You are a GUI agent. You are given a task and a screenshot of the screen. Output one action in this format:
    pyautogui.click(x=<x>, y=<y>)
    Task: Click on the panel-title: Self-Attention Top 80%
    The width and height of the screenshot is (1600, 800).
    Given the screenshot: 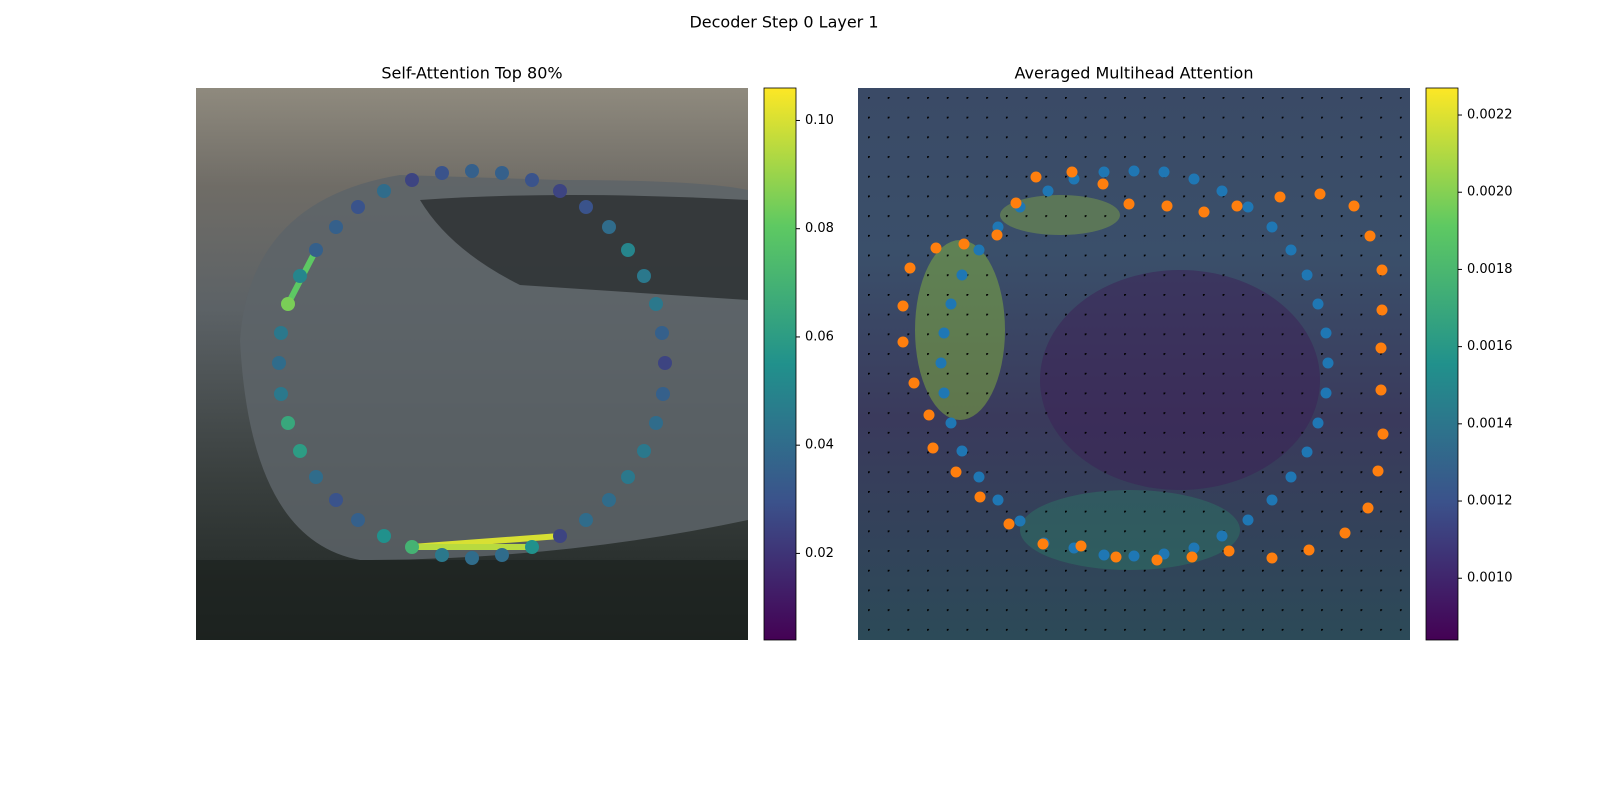 What is the action you would take?
    pyautogui.click(x=471, y=73)
    